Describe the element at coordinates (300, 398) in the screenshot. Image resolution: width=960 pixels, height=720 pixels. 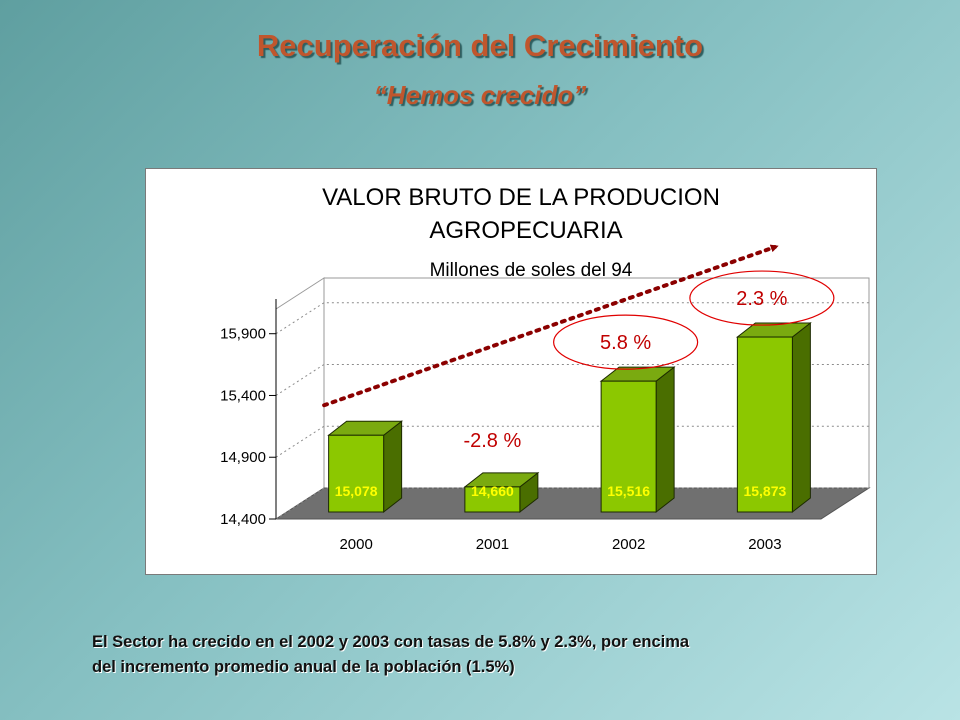
I see `plot-side-wall` at that location.